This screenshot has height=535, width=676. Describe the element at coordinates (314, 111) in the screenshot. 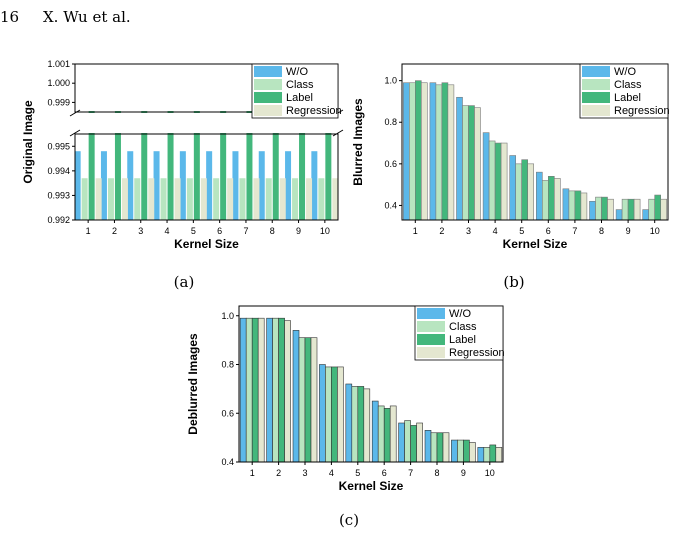

I see `chart-a-legend-label-3: Regression` at that location.